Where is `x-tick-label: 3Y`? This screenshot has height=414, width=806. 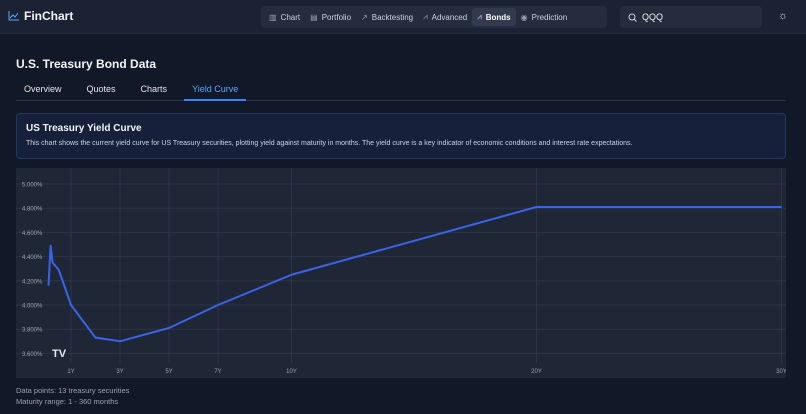 x-tick-label: 3Y is located at coordinates (119, 372).